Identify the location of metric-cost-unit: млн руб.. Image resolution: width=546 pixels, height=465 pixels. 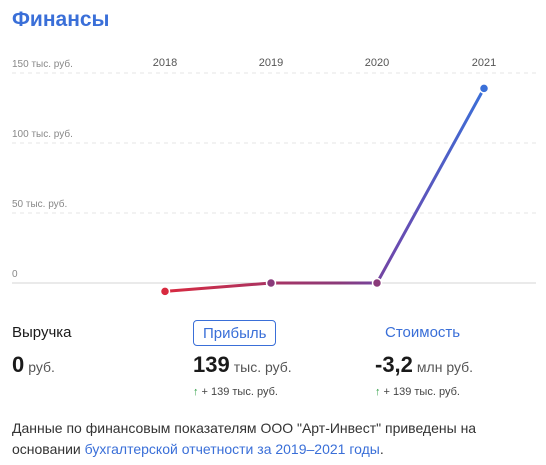
(445, 367).